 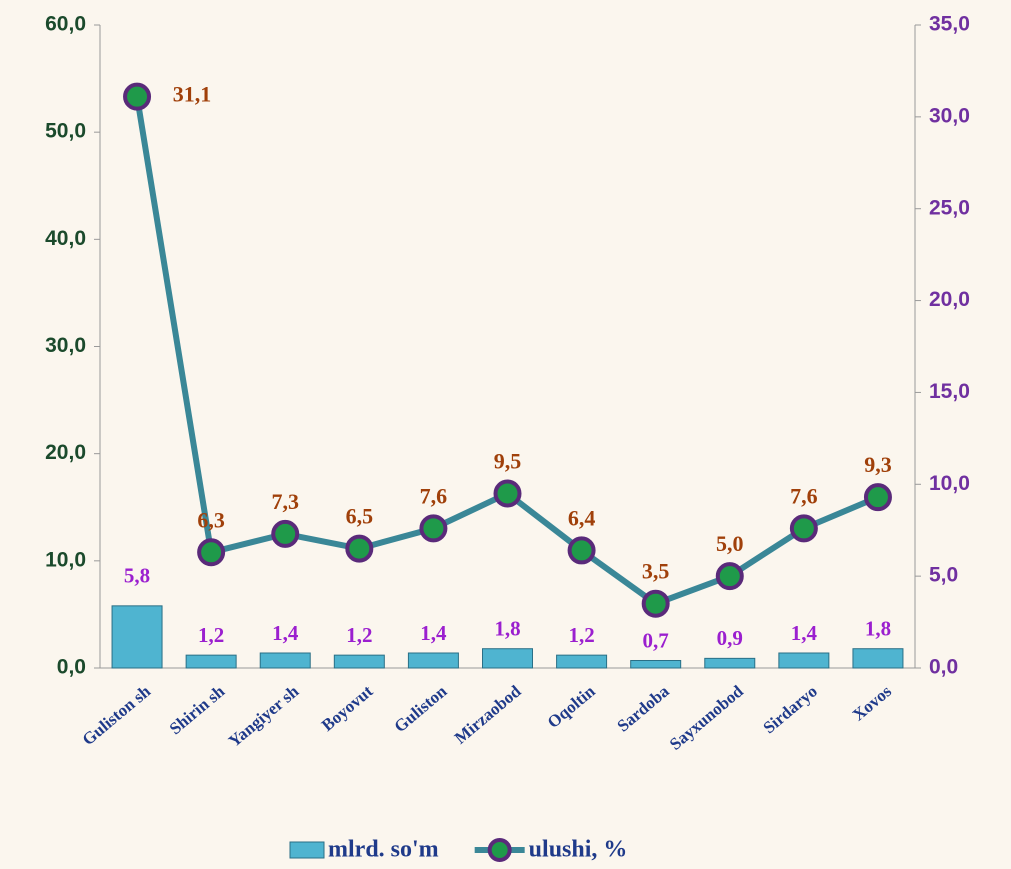 I want to click on legend-swatch, so click(x=307, y=850).